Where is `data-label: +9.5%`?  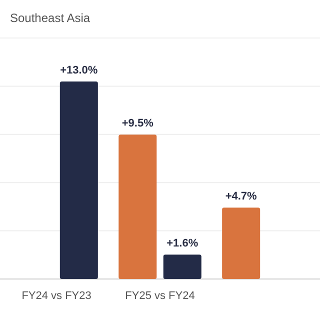 data-label: +9.5% is located at coordinates (138, 124).